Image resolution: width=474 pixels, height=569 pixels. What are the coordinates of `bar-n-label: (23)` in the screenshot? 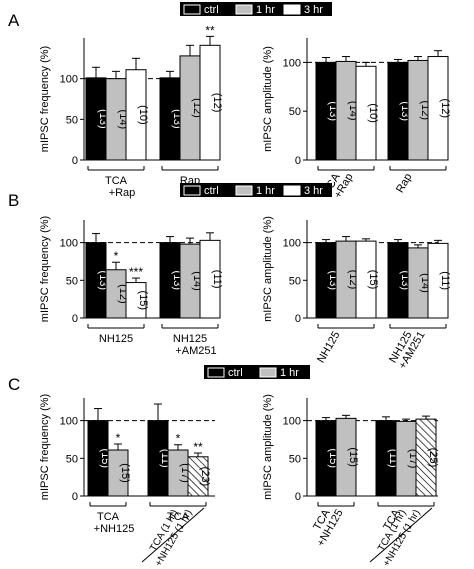 It's located at (205, 477).